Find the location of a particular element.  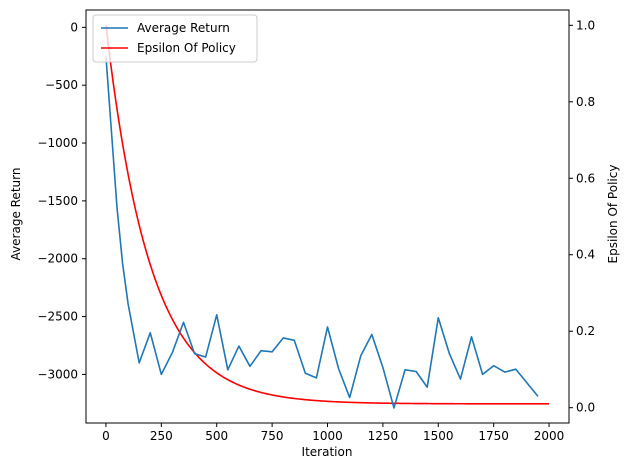

legend: Average Return Epsilon Of Policy is located at coordinates (175, 38).